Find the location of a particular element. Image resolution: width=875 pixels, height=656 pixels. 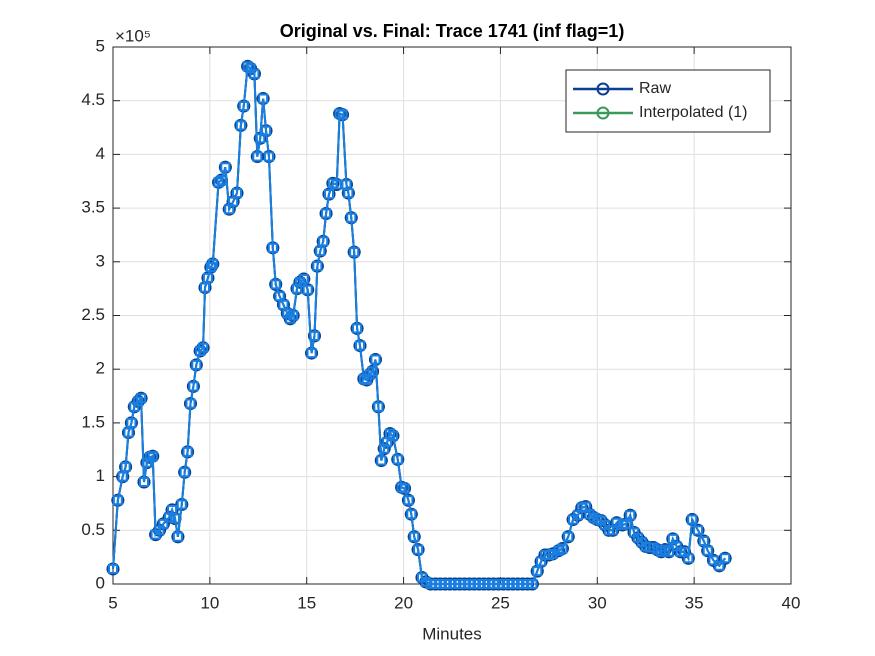

y-tick-label: 5 is located at coordinates (100, 45).